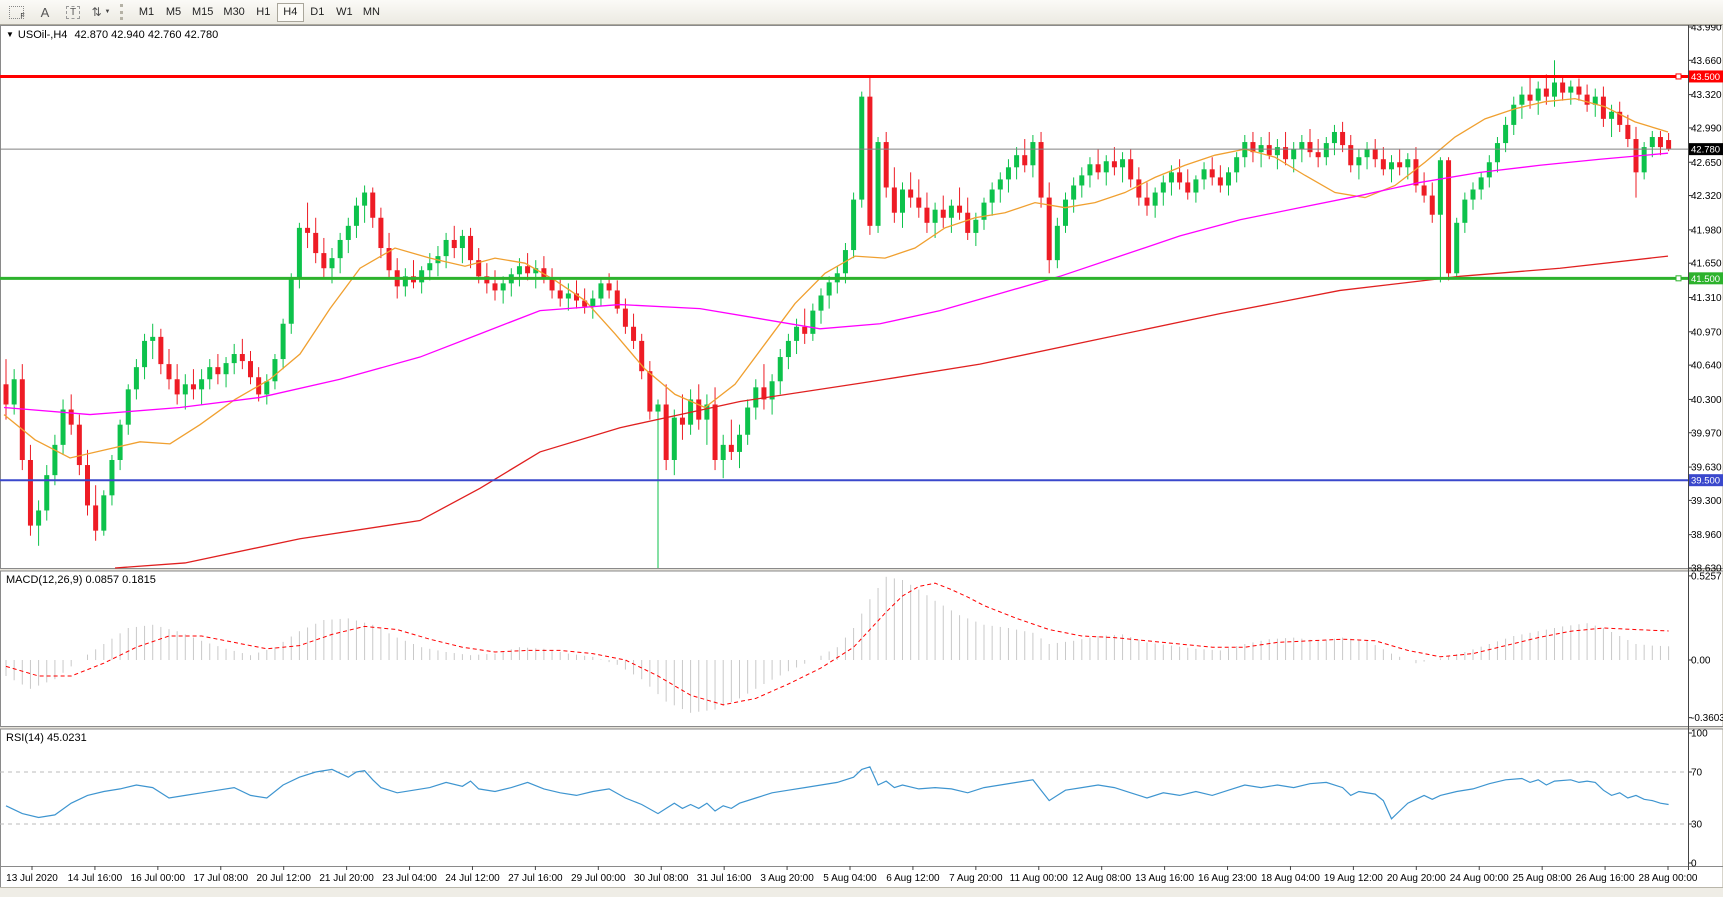  I want to click on svg-text: 3 Aug 20:00, so click(787, 878).